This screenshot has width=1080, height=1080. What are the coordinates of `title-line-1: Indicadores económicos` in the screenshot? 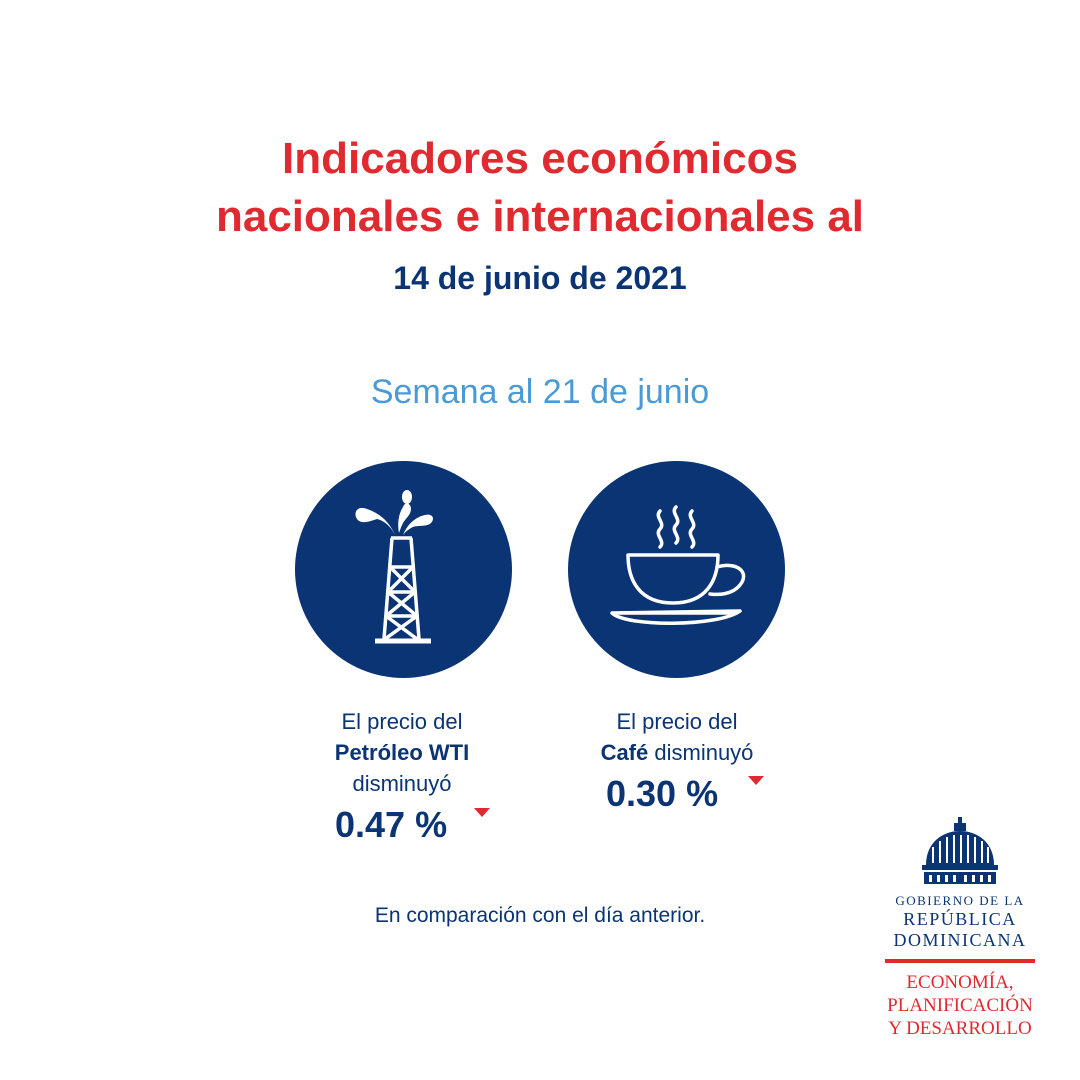 It's located at (540, 158).